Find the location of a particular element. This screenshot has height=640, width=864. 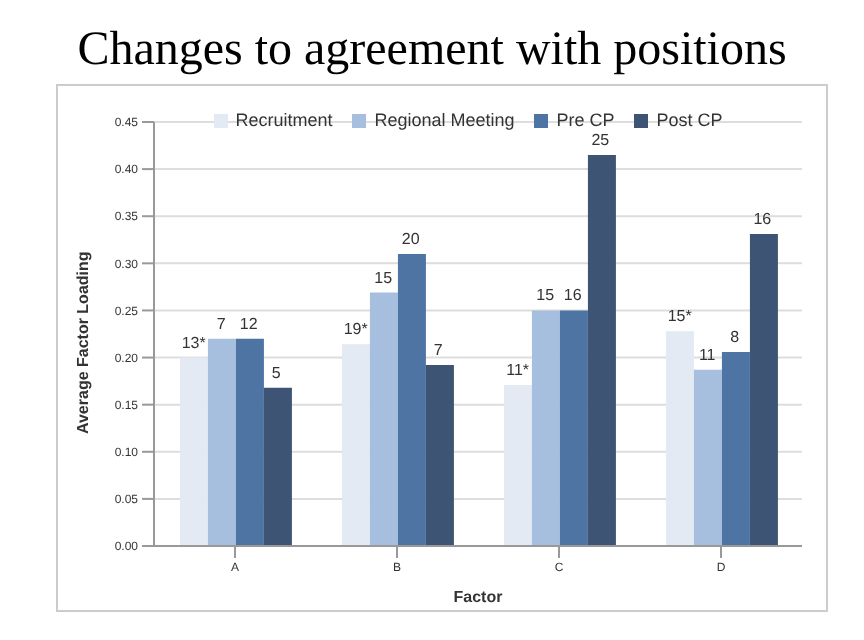

annotation: 11 is located at coordinates (707, 354).